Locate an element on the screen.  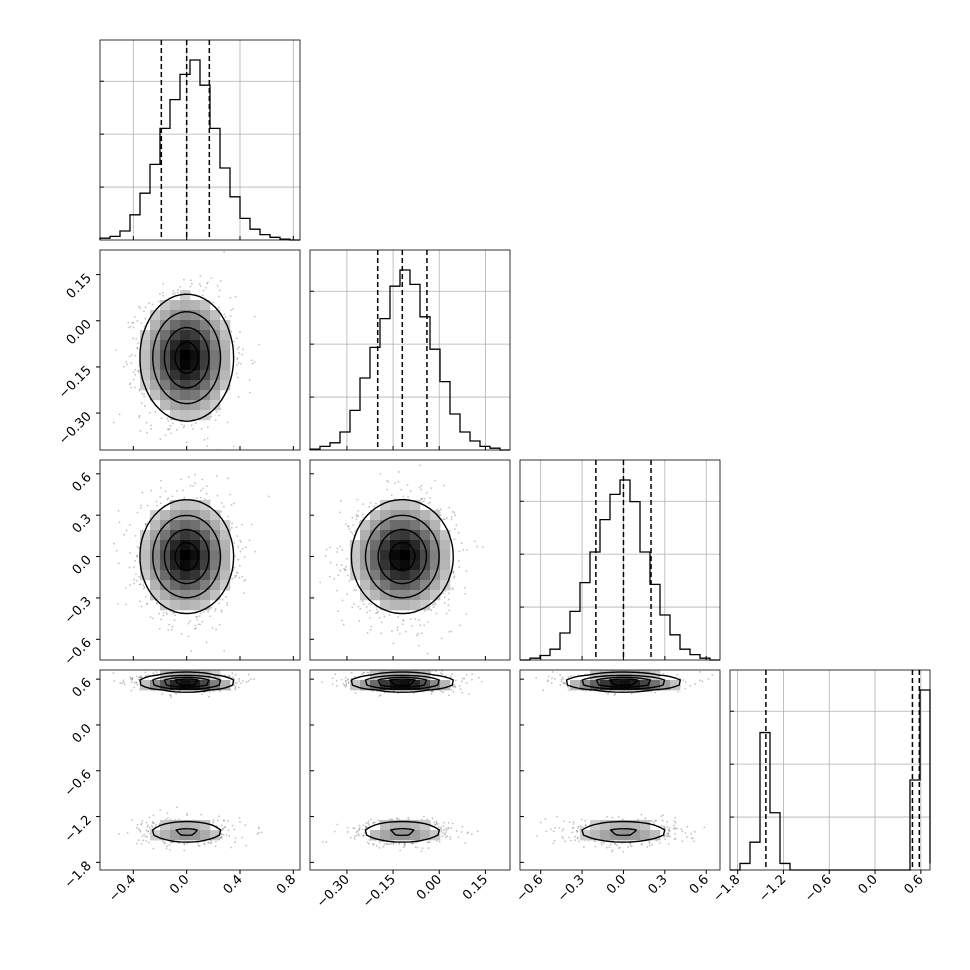
x-tick-label: 0.3 is located at coordinates (657, 884).